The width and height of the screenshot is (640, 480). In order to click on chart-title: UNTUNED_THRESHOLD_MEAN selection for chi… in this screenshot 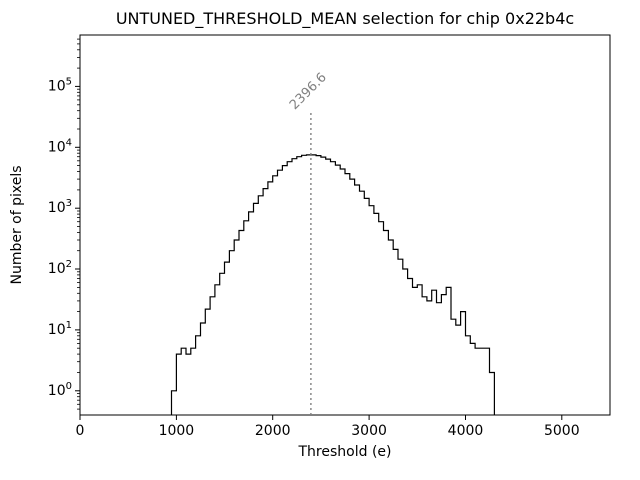, I will do `click(345, 18)`.